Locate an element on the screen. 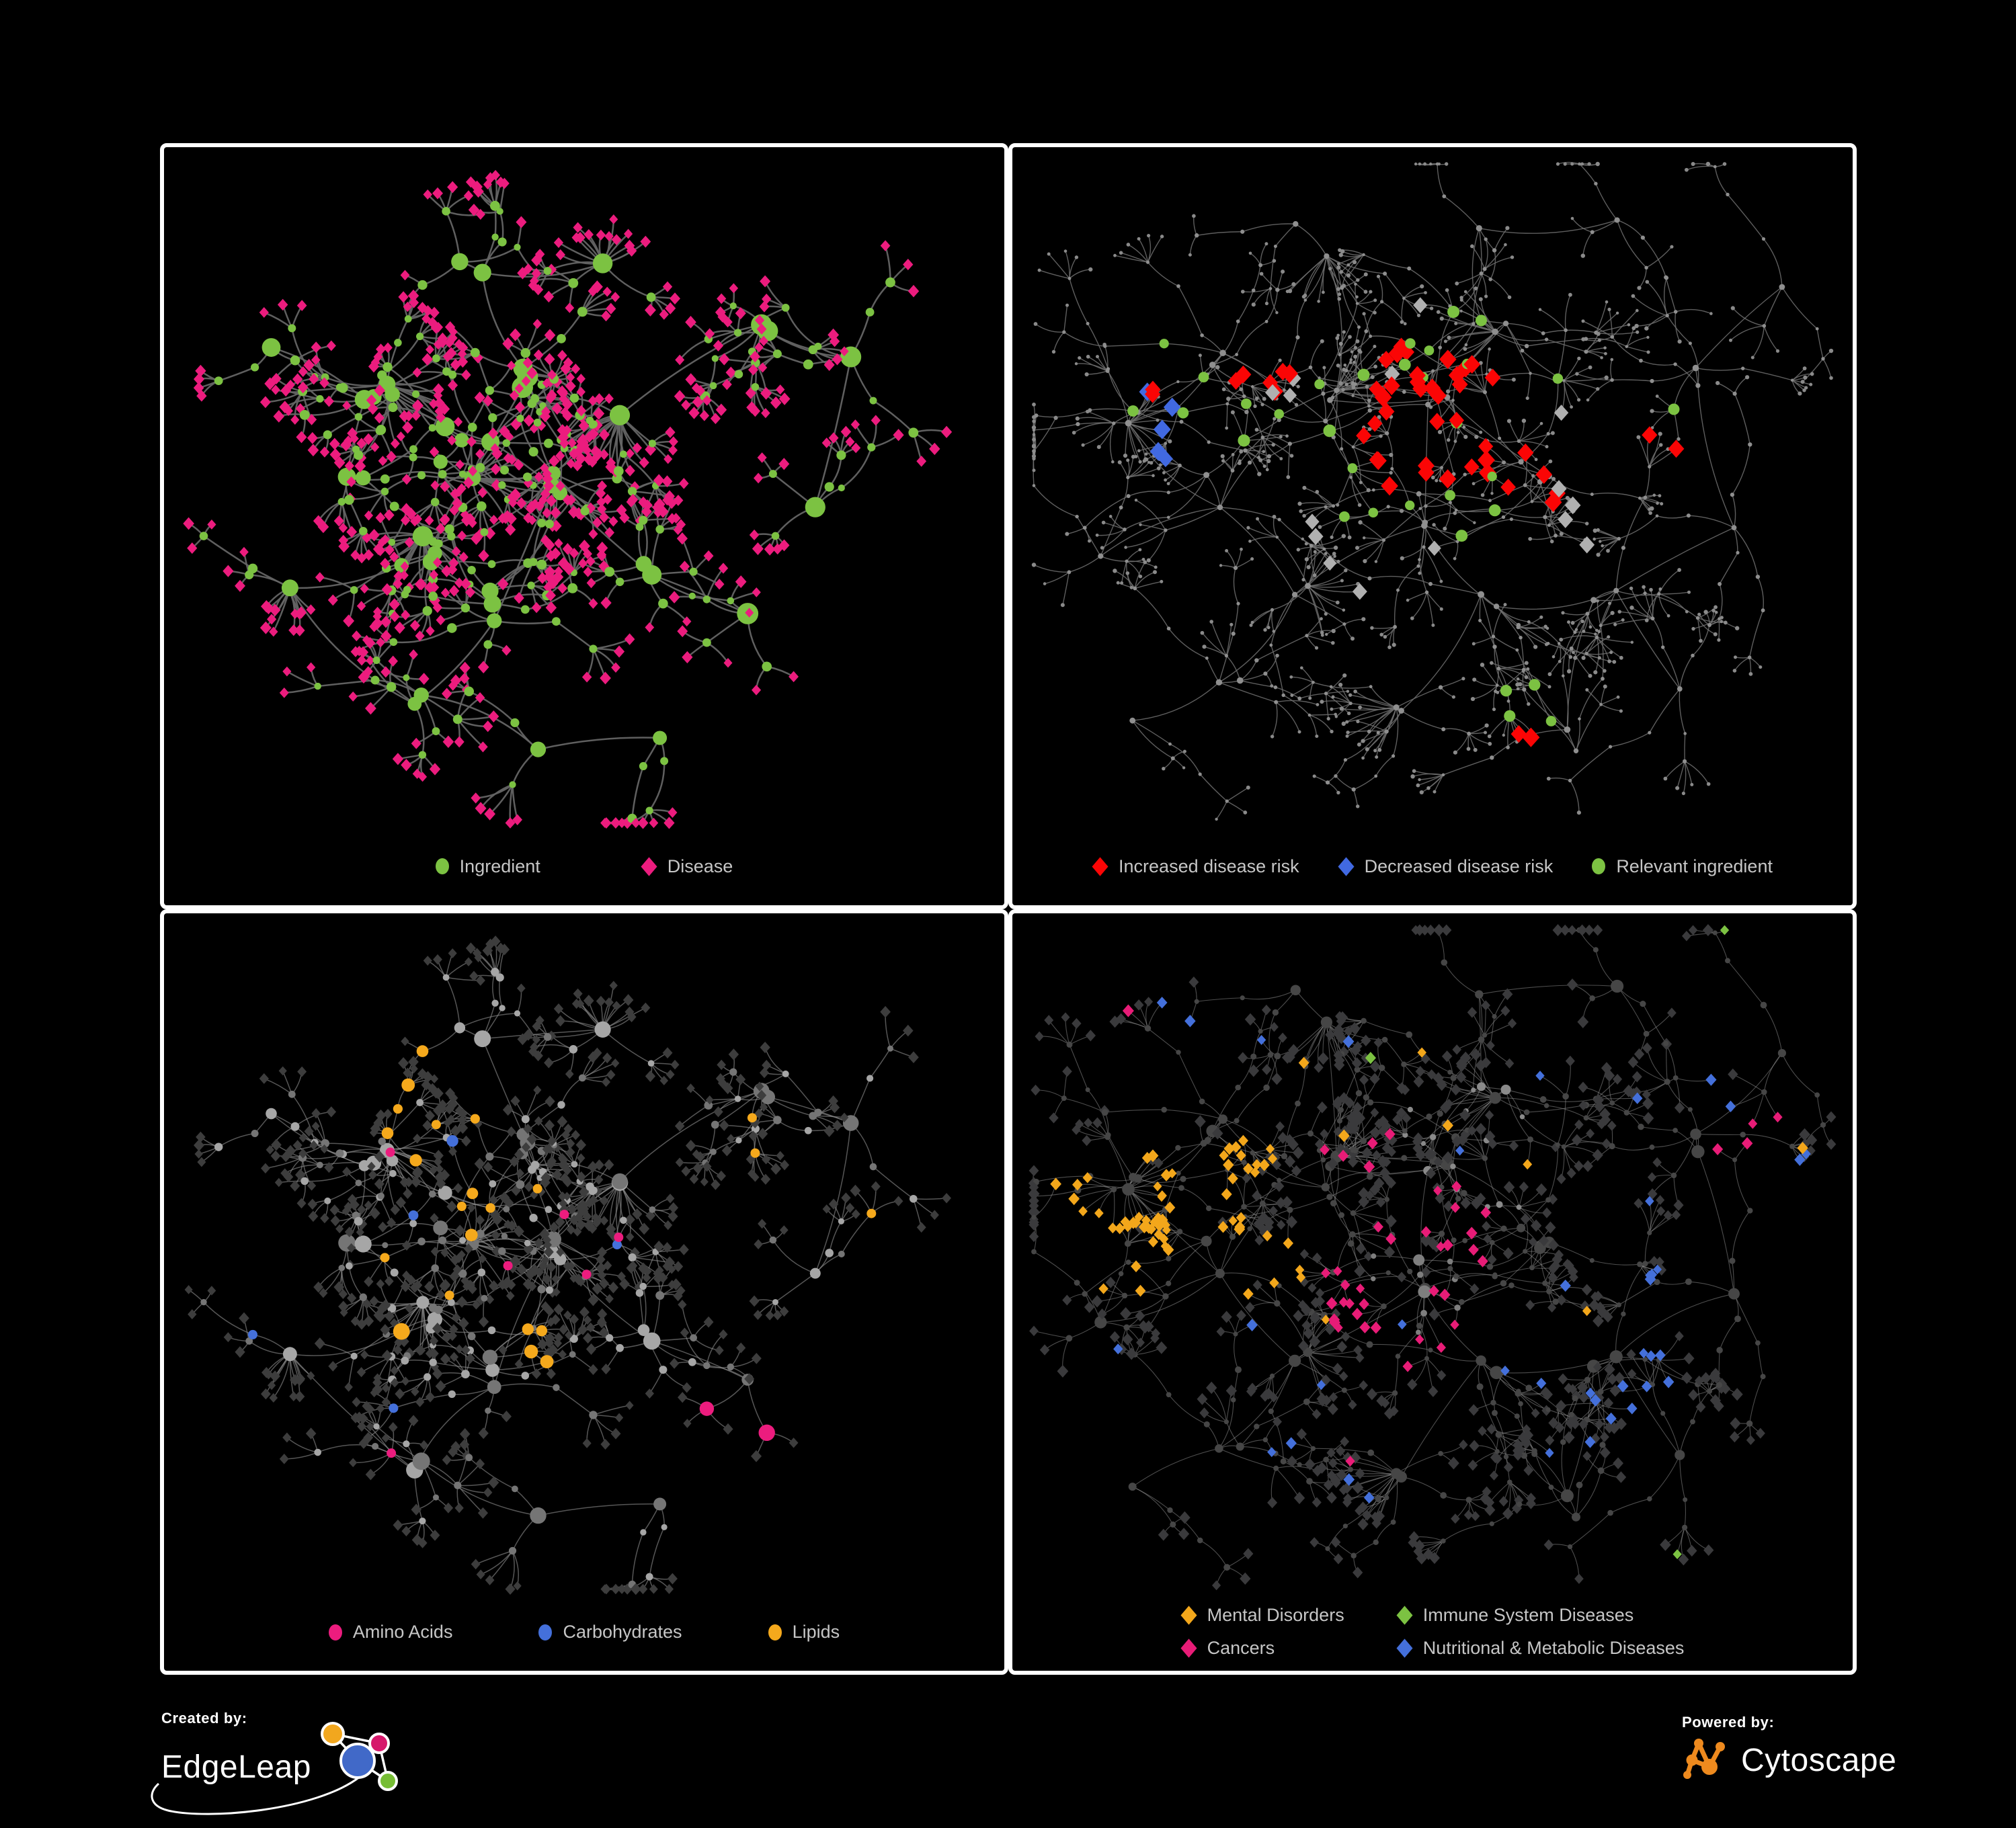 The image size is (2016, 1828). legend-label: Amino Acids is located at coordinates (402, 1632).